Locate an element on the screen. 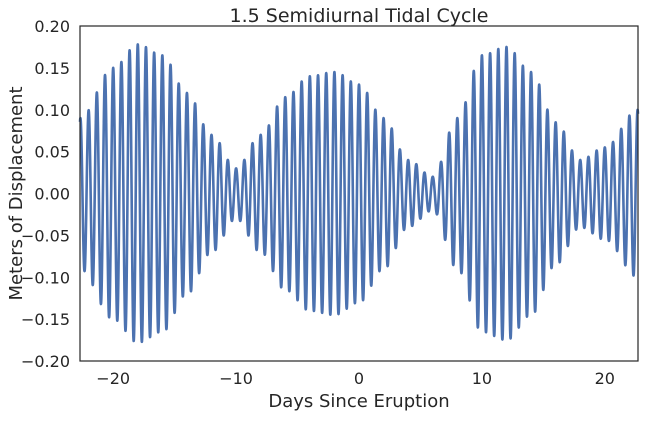 The width and height of the screenshot is (645, 422). x-tick-label: −20 is located at coordinates (113, 378).